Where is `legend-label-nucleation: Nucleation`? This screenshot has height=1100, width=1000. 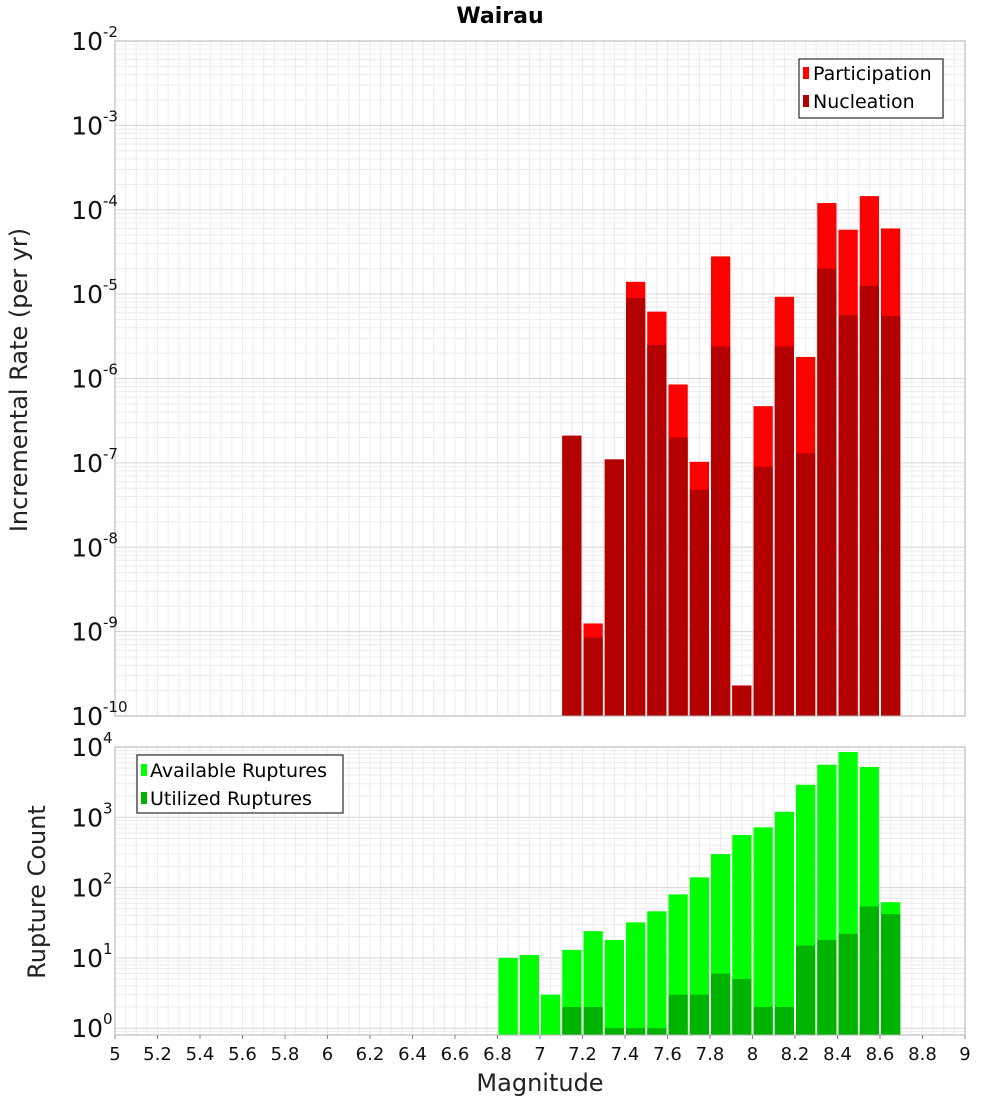 legend-label-nucleation: Nucleation is located at coordinates (864, 102).